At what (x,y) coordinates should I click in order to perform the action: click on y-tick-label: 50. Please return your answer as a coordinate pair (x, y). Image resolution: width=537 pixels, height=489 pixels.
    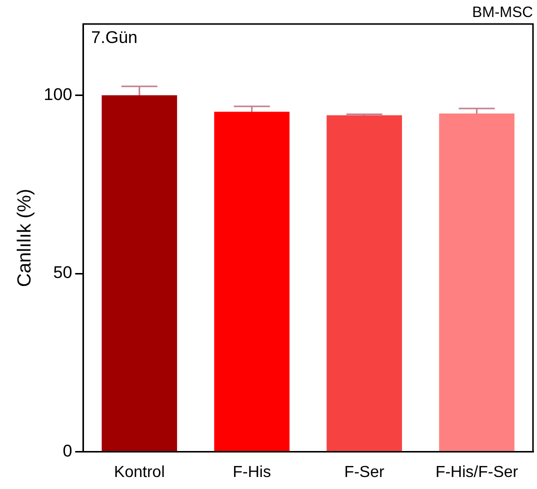
    Looking at the image, I should click on (62, 272).